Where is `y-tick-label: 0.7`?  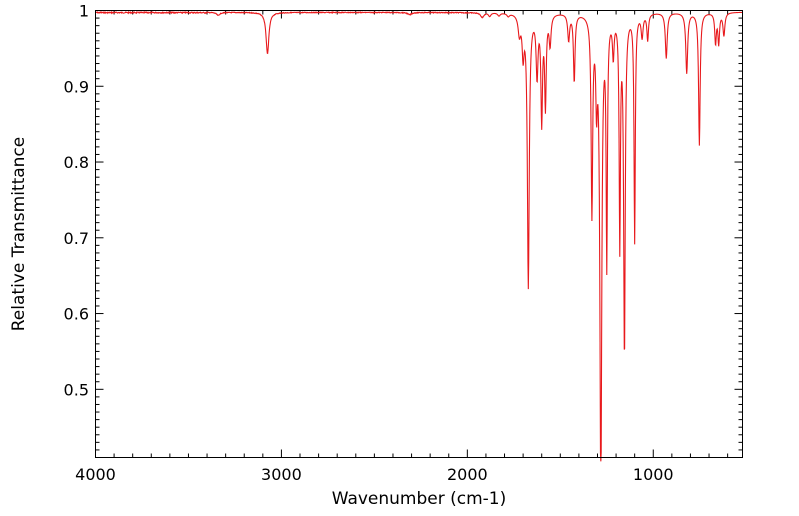 y-tick-label: 0.7 is located at coordinates (76, 238).